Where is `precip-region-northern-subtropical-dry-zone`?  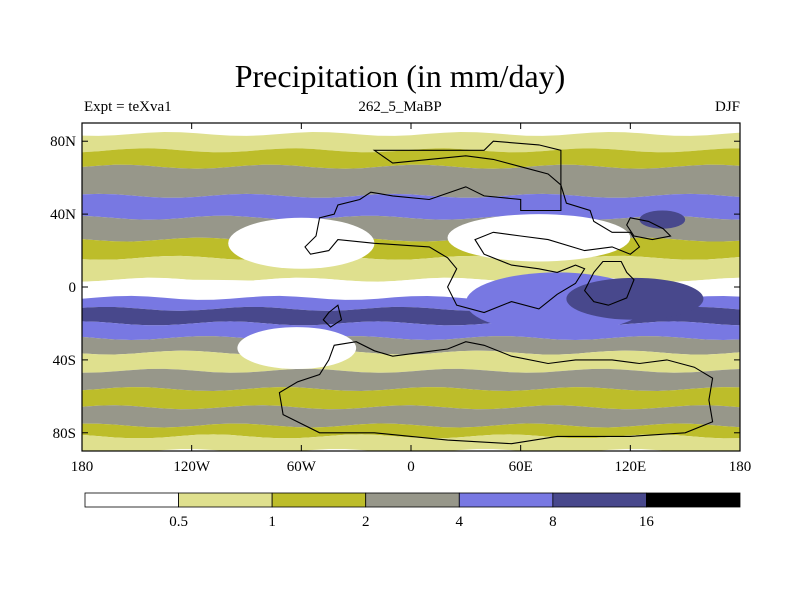
precip-region-northern-subtropical-dry-zone is located at coordinates (539, 238).